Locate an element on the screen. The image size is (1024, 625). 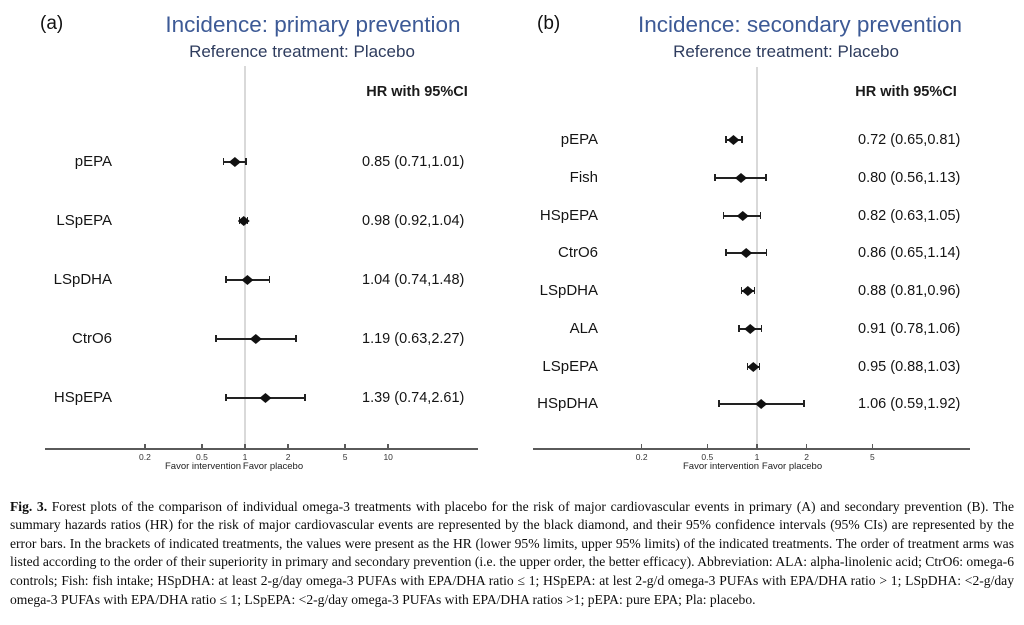
panel-label: (a) is located at coordinates (52, 23).